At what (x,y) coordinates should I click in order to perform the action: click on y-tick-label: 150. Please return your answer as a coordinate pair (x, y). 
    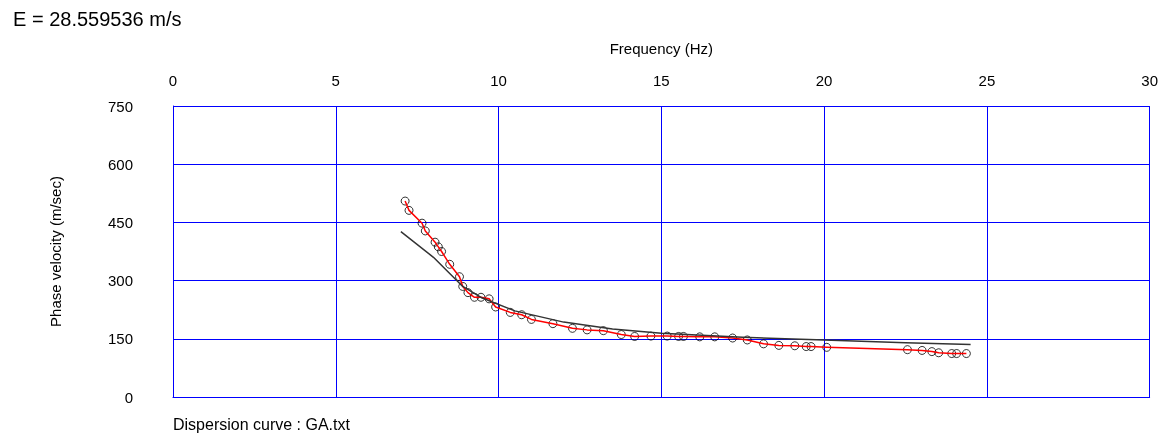
    Looking at the image, I should click on (120, 339).